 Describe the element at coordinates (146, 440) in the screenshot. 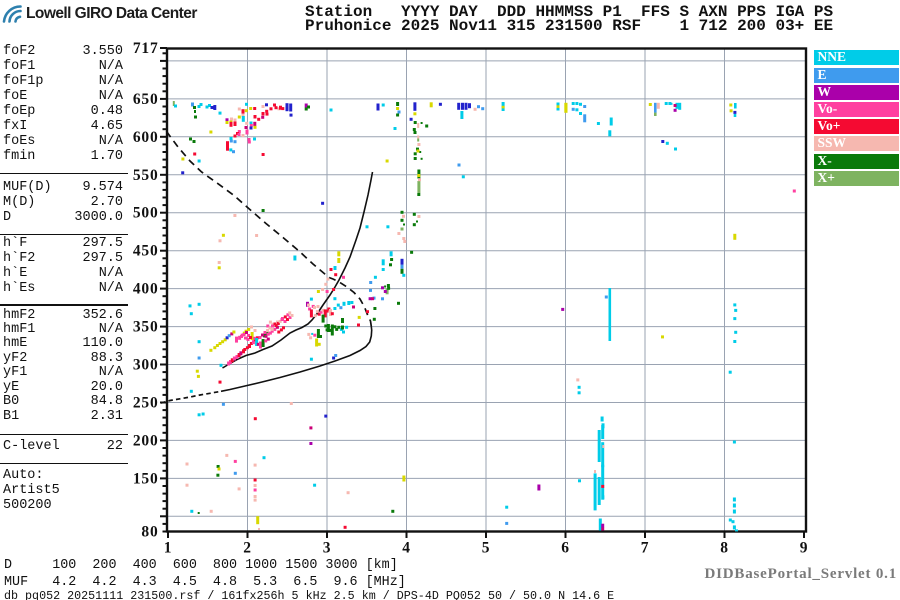

I see `svg-text: 200` at that location.